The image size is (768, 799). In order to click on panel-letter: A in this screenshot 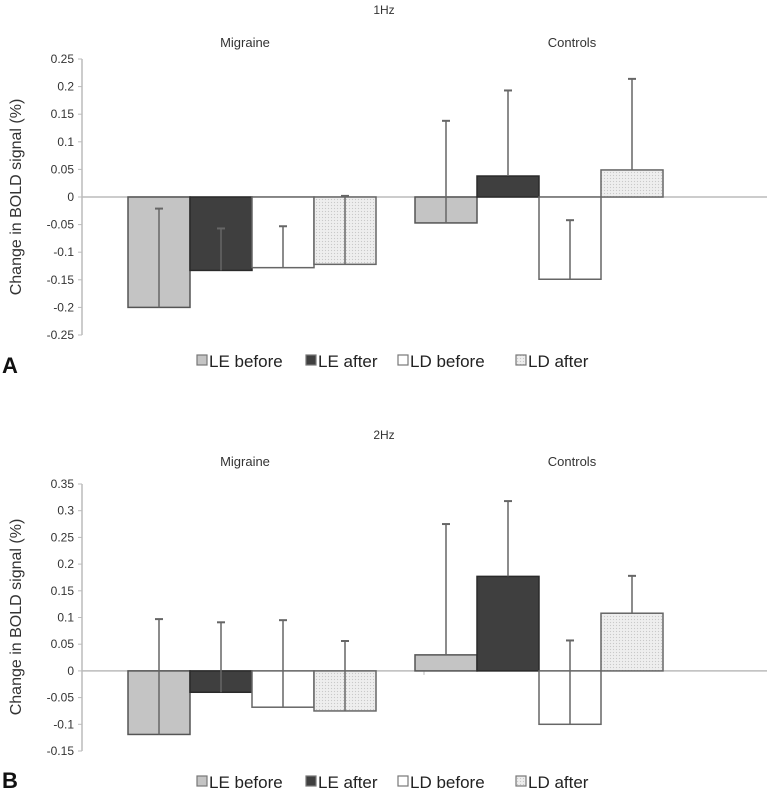, I will do `click(10, 365)`.